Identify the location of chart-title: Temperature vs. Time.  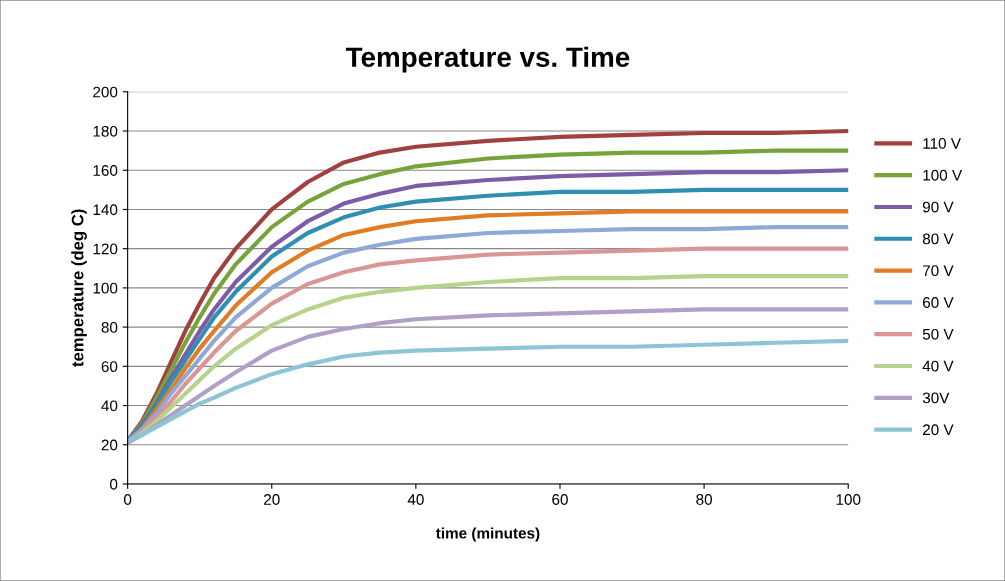
(487, 59).